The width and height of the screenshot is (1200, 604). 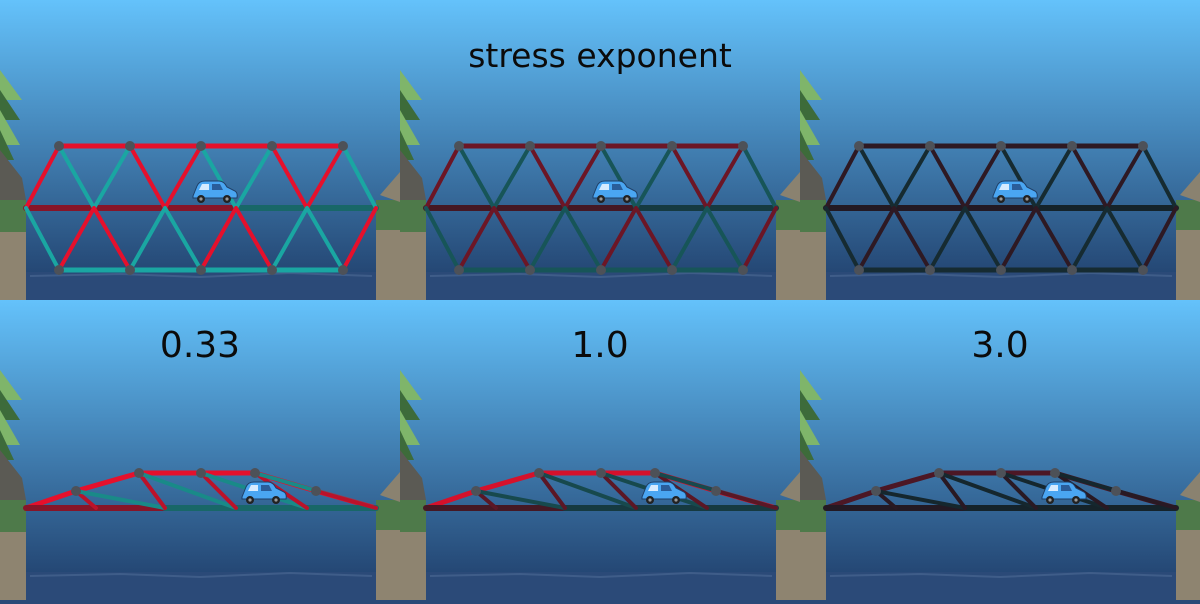 I want to click on page-title: stress exponent, so click(x=600, y=55).